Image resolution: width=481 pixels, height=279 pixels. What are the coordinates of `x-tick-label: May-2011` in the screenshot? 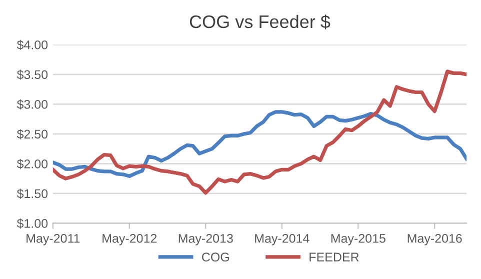 It's located at (53, 240).